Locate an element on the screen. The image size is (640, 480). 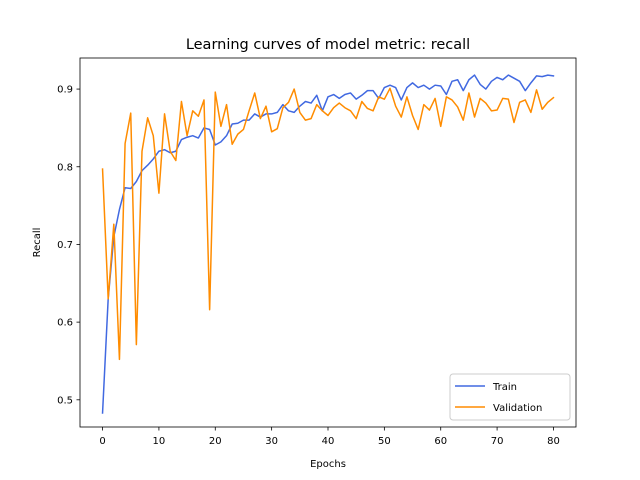
x-tick-label: 20 is located at coordinates (215, 441).